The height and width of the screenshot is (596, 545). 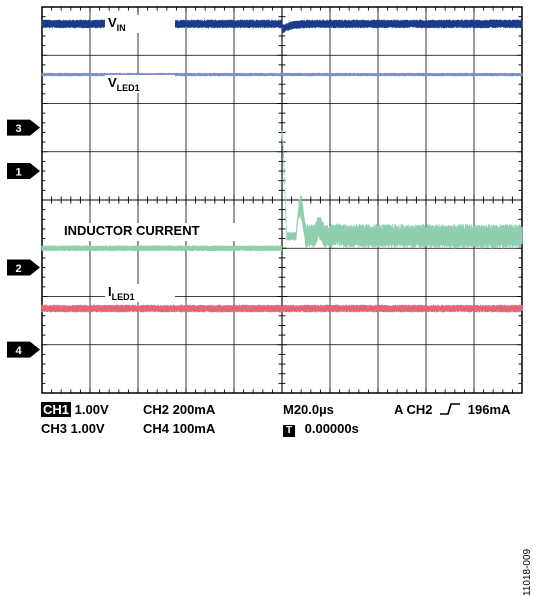 I want to click on ch1-value: 1.00V, so click(x=91, y=409).